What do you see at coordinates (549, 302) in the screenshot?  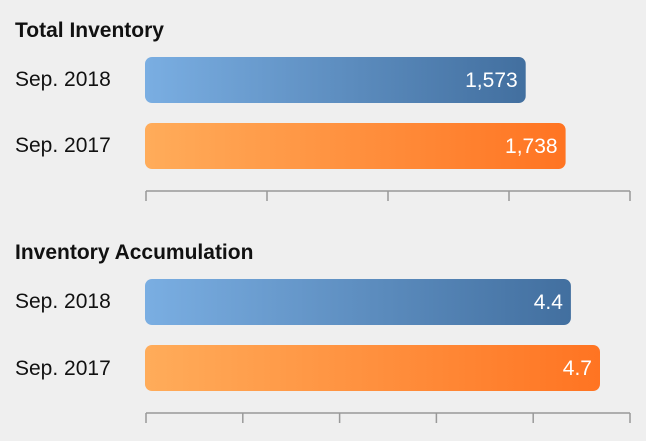 I see `data-label-sep-2018: 4.4` at bounding box center [549, 302].